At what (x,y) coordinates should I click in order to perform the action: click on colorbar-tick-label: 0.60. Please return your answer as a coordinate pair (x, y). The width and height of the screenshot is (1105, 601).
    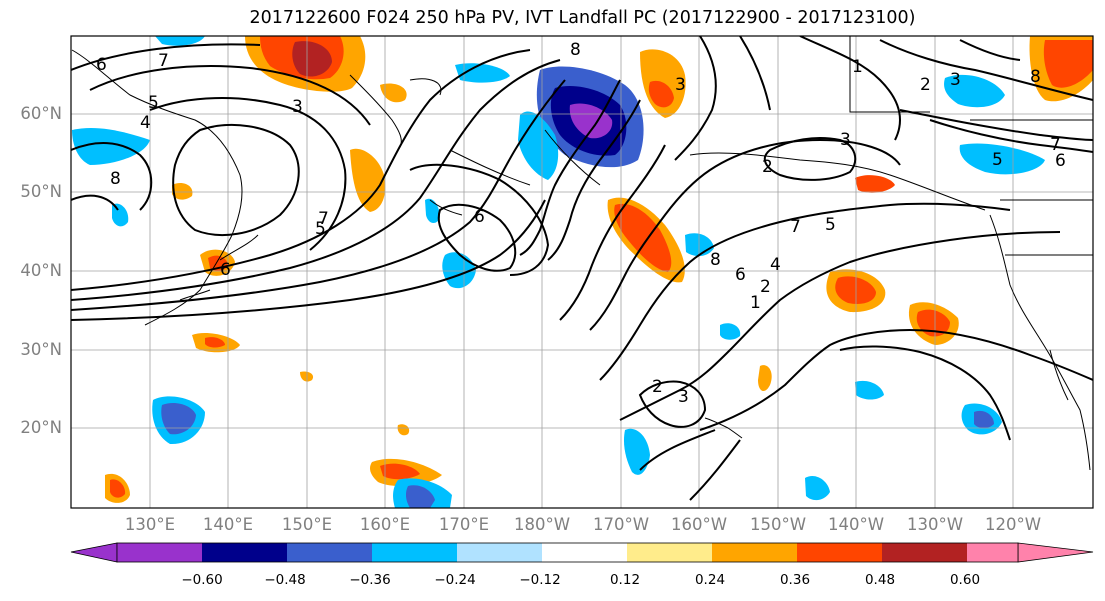
    Looking at the image, I should click on (965, 580).